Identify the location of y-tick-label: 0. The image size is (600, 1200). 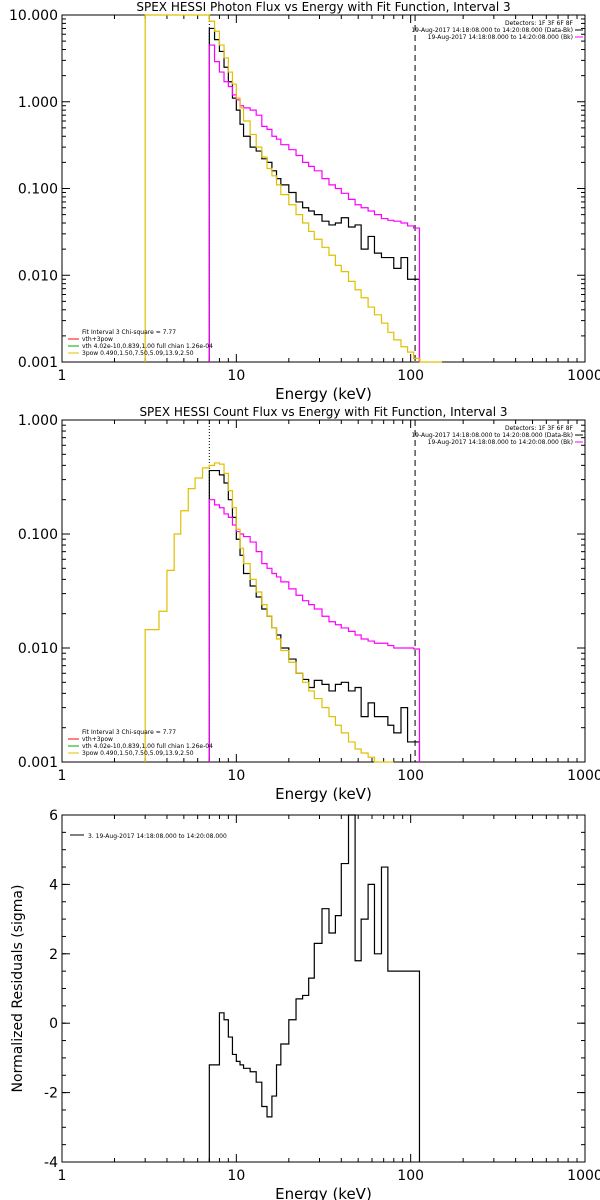
(53, 1024).